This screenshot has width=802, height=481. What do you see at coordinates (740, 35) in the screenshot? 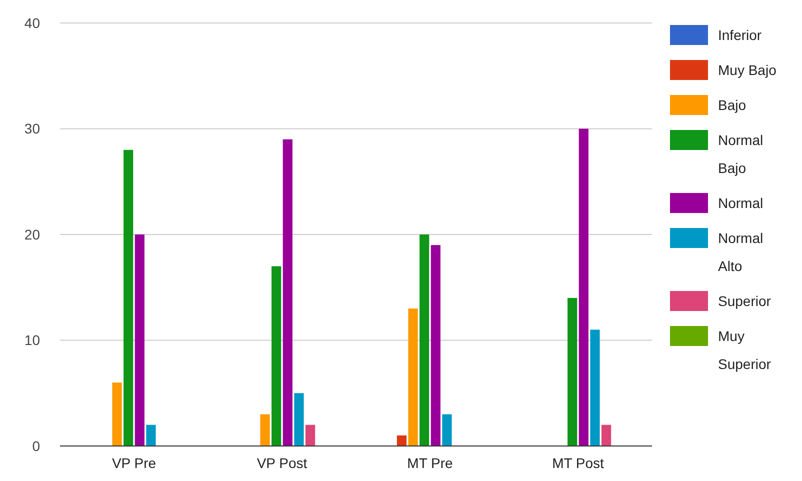
I see `legend-label: Inferior` at bounding box center [740, 35].